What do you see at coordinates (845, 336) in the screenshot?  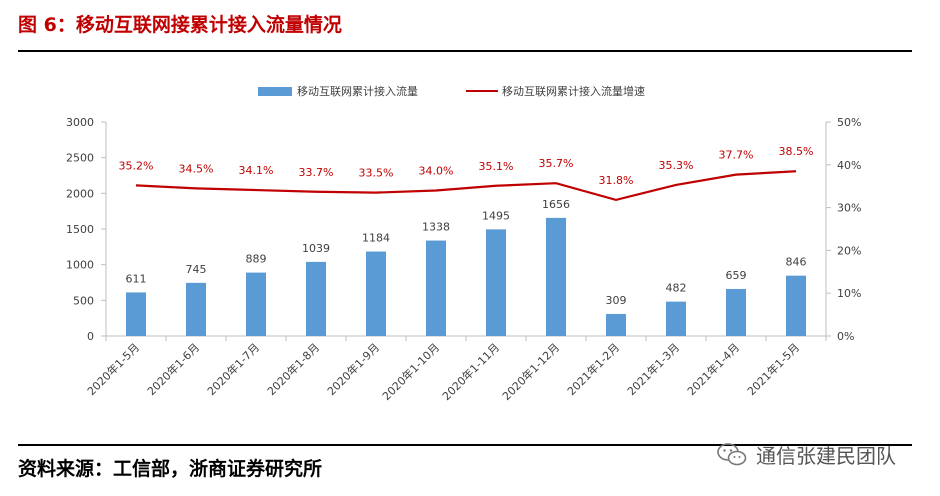 I see `y-right-tick-label: 0%` at bounding box center [845, 336].